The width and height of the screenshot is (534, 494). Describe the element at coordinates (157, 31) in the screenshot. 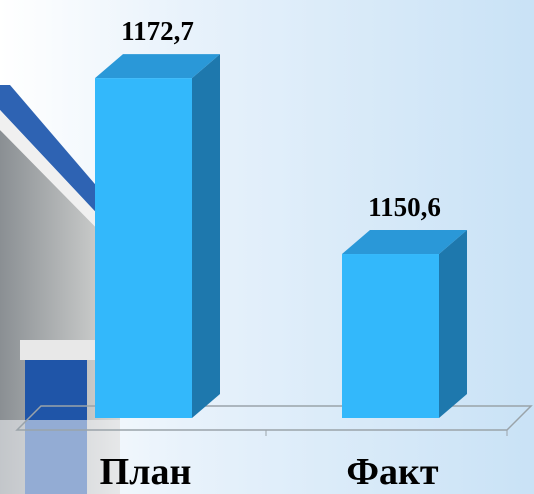

I see `value-label: 1172,7` at that location.